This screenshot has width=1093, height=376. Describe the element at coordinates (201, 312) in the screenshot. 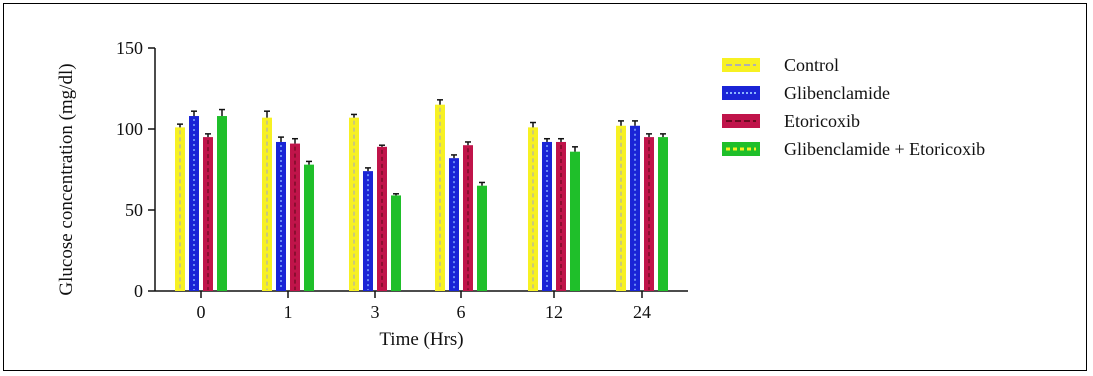

I see `x-tick-label: 0` at that location.